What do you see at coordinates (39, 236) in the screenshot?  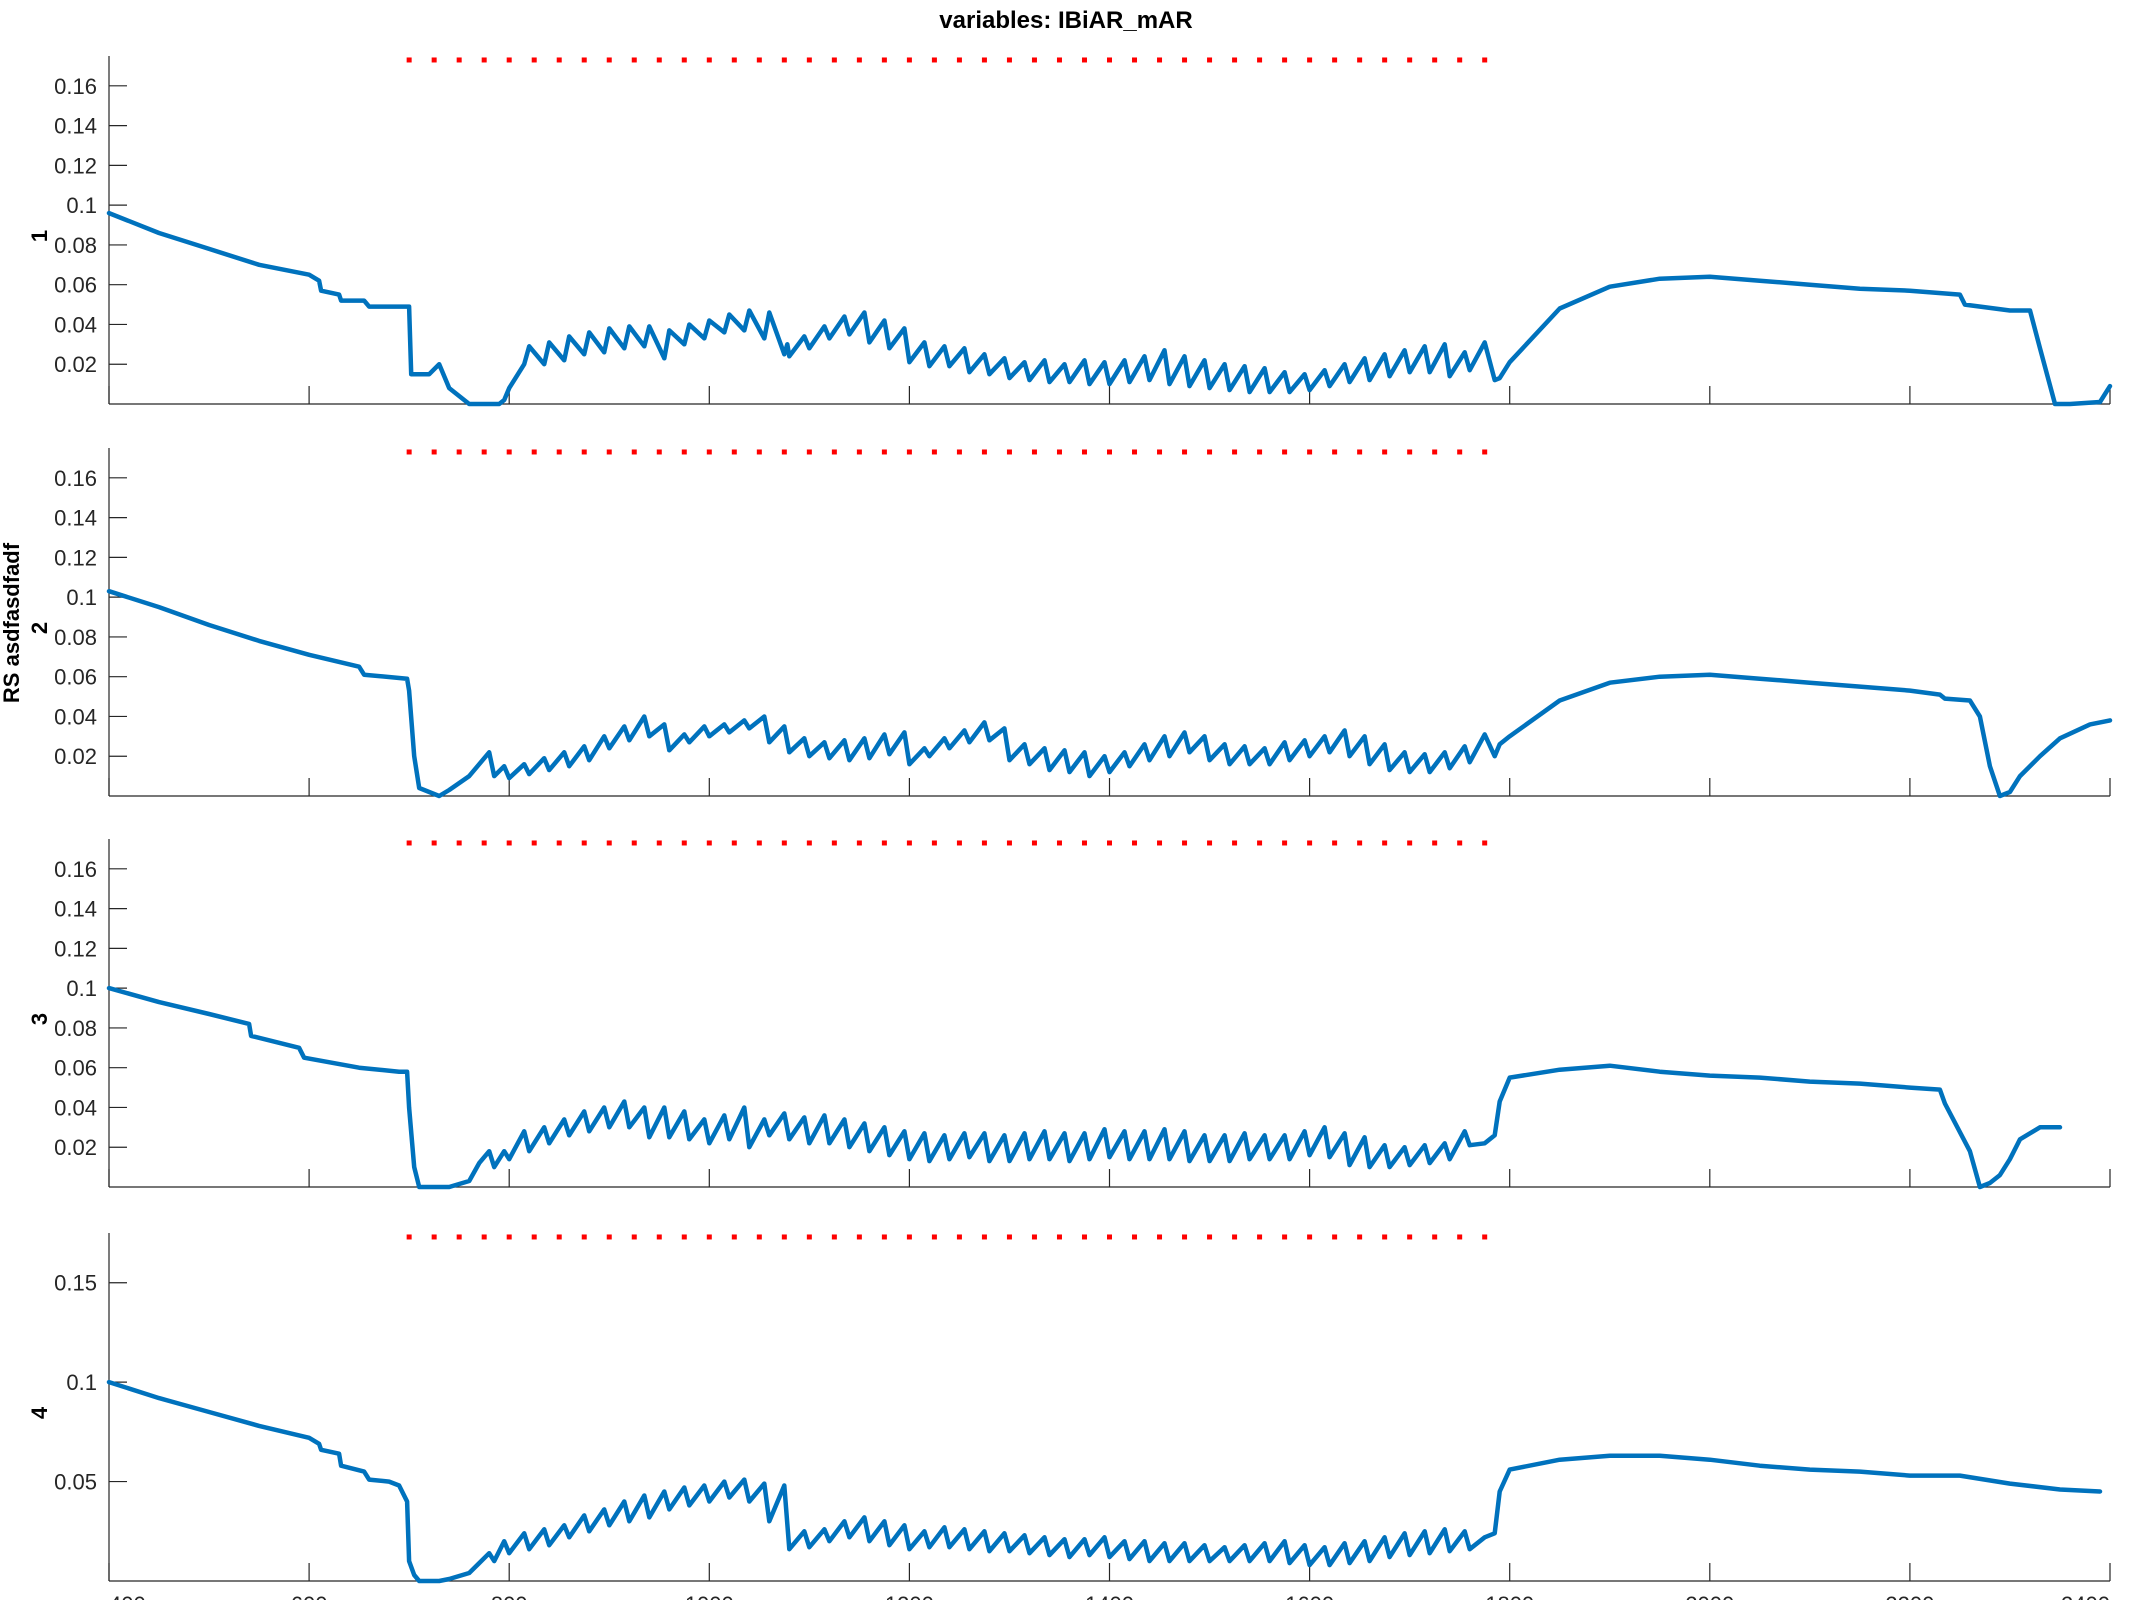 I see `panel-y-label: 1` at bounding box center [39, 236].